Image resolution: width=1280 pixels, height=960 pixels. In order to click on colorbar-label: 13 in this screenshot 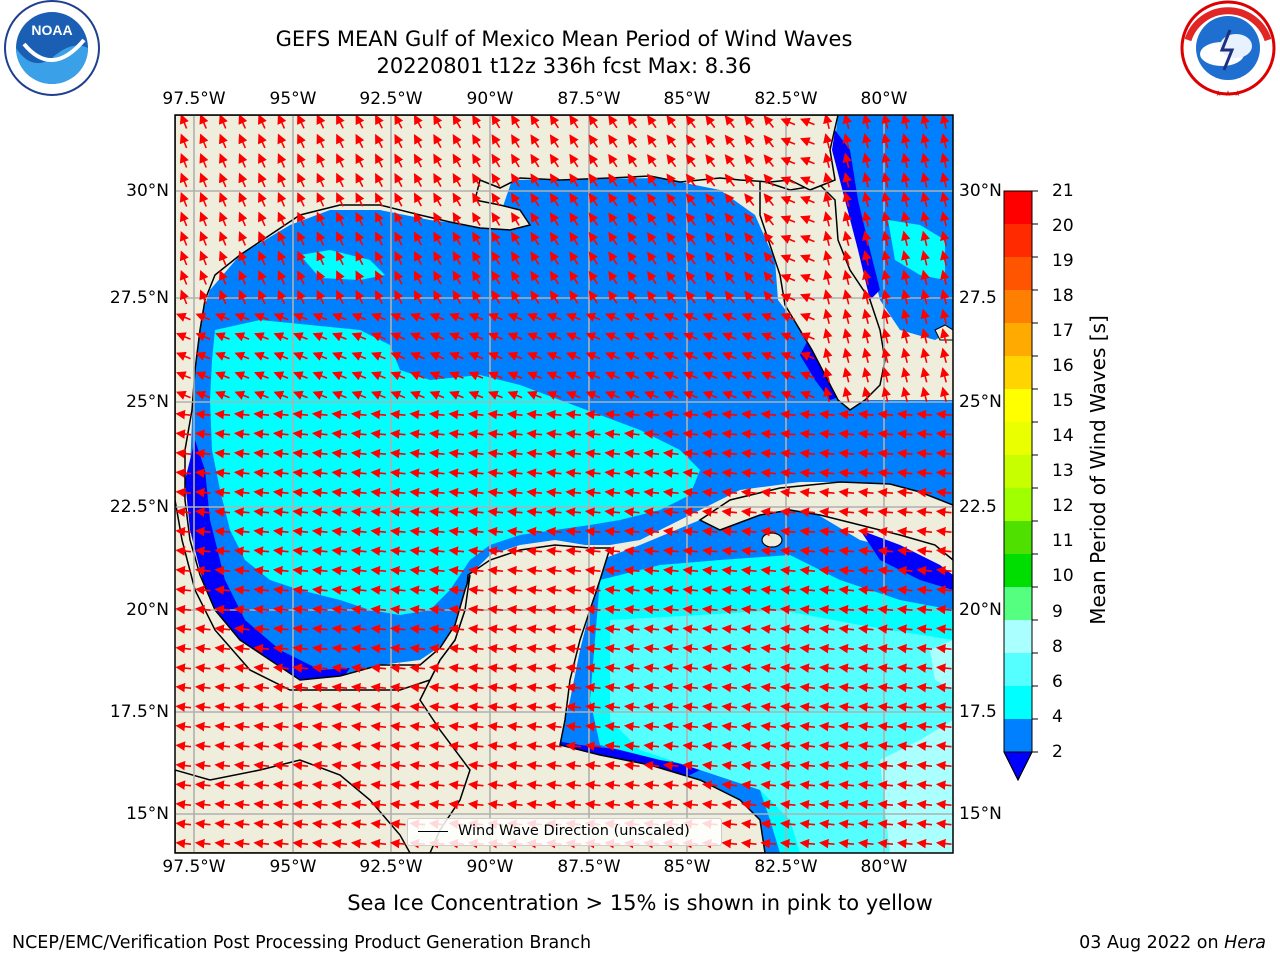, I will do `click(1063, 471)`.